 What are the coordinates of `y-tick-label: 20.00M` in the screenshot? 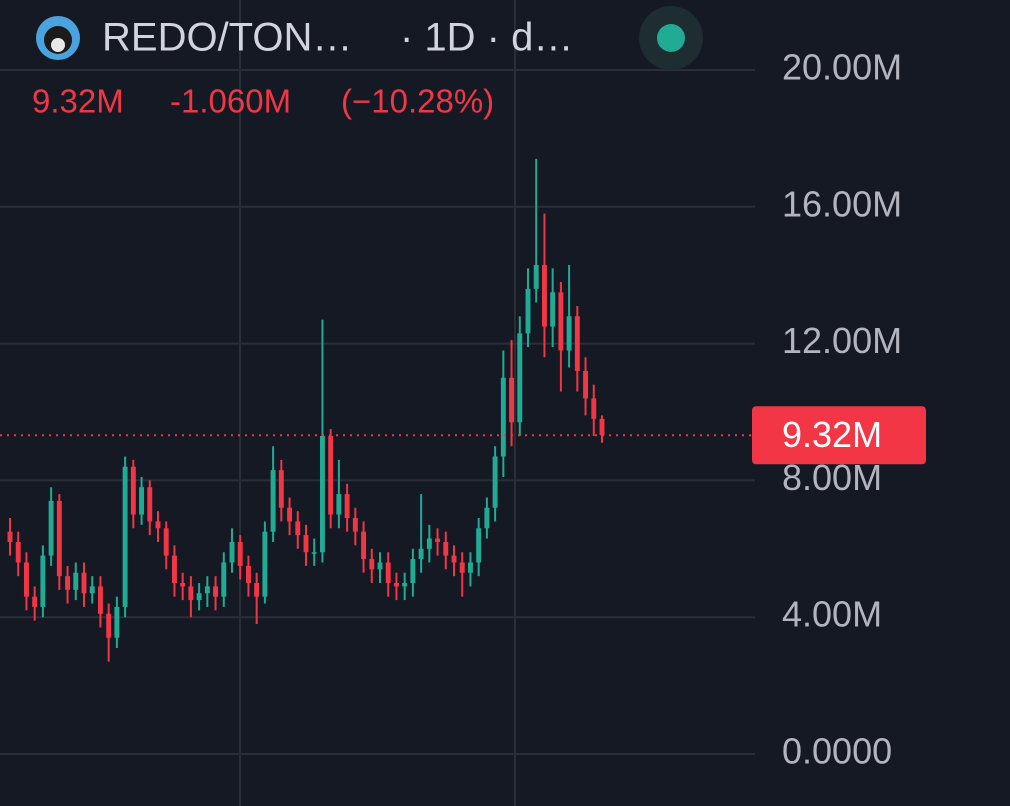 It's located at (842, 67).